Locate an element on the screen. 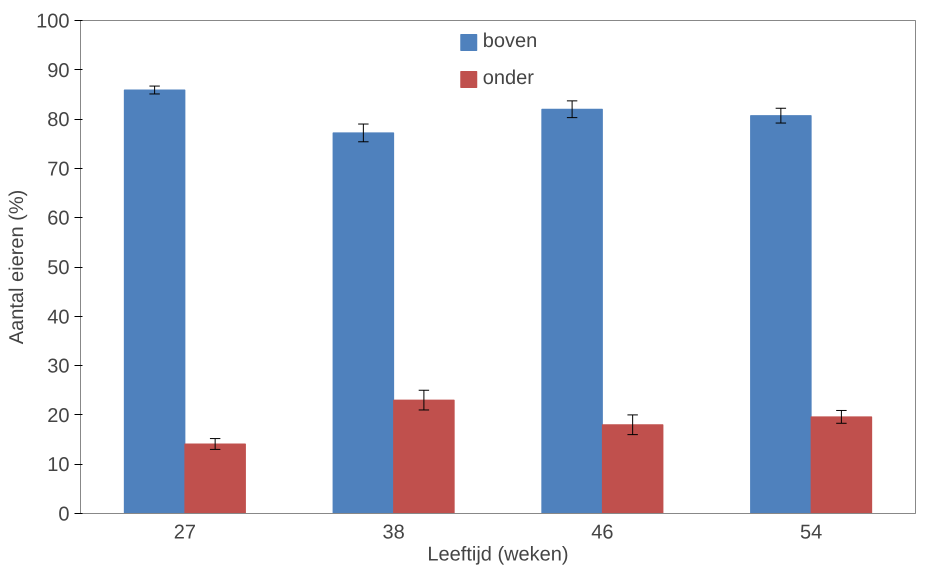 This screenshot has height=572, width=939. y-tick-label: 100 is located at coordinates (53, 21).